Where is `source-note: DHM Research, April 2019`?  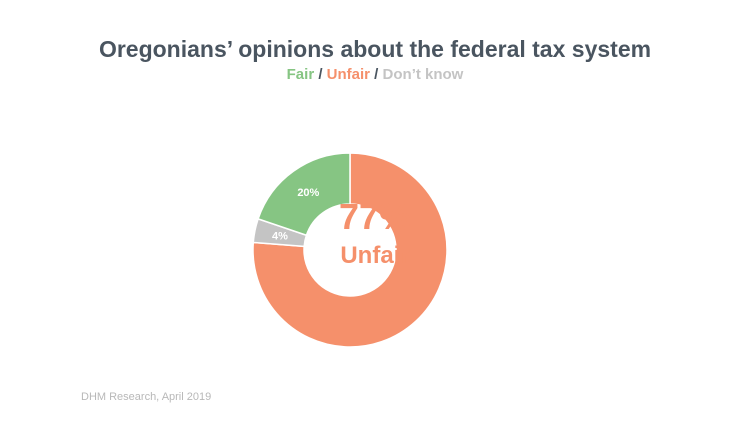
source-note: DHM Research, April 2019 is located at coordinates (146, 397).